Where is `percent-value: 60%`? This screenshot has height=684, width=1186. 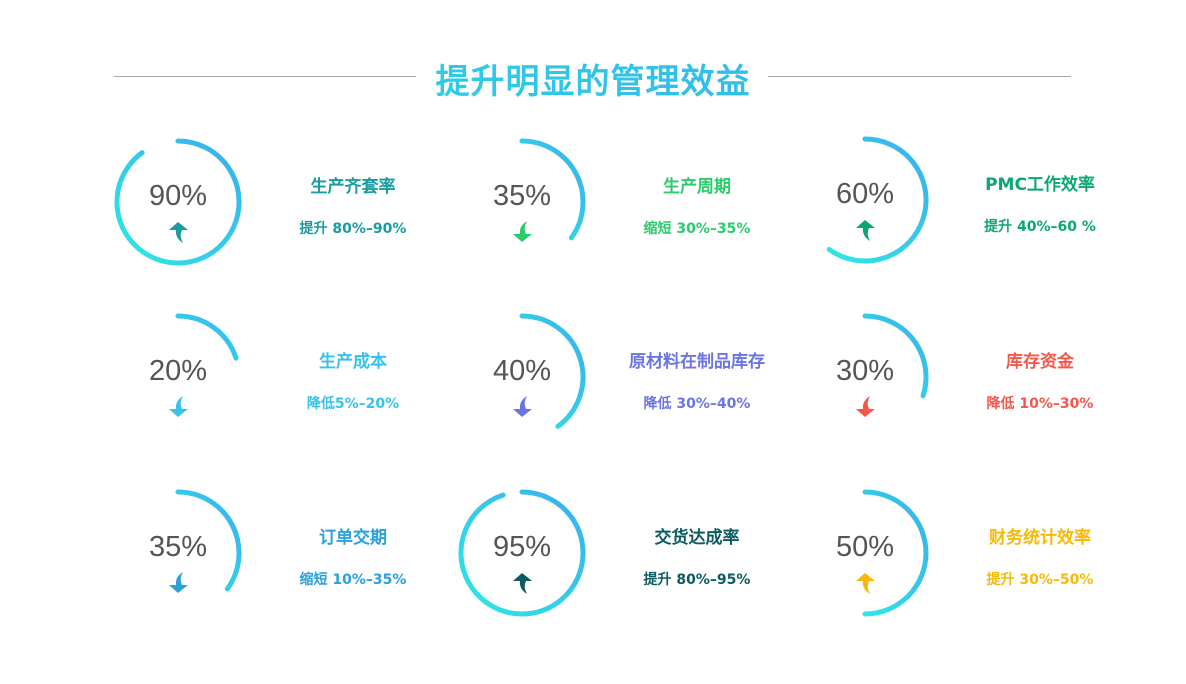 percent-value: 60% is located at coordinates (865, 194).